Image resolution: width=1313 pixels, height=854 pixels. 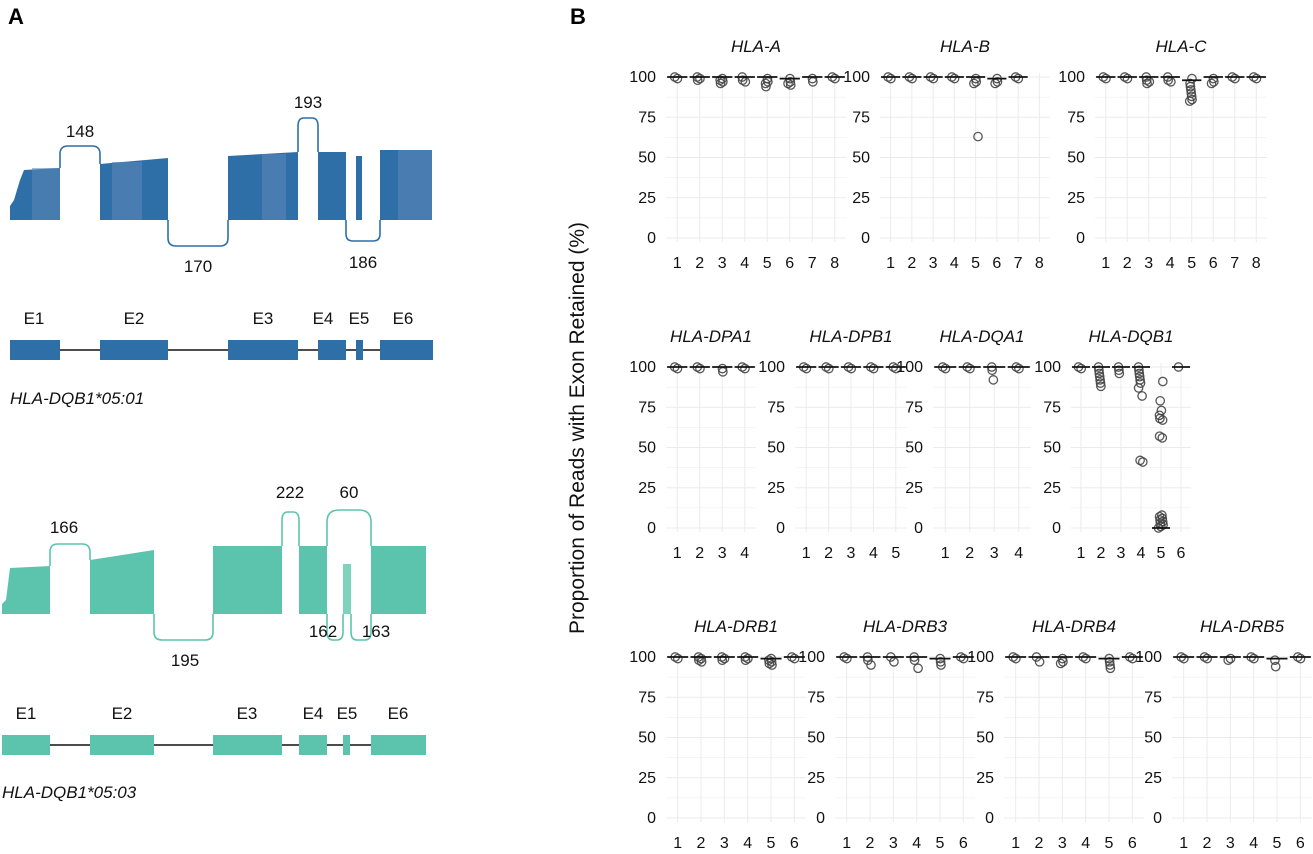 What do you see at coordinates (886, 734) in the screenshot?
I see `facet-hla-drb3: HLA-DRB3 100 75 50 25 01 2 3 4 5 6` at bounding box center [886, 734].